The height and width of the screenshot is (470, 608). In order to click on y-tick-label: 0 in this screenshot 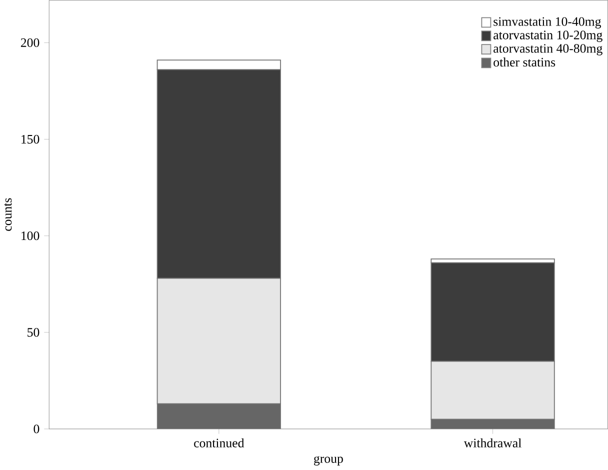, I will do `click(37, 429)`.